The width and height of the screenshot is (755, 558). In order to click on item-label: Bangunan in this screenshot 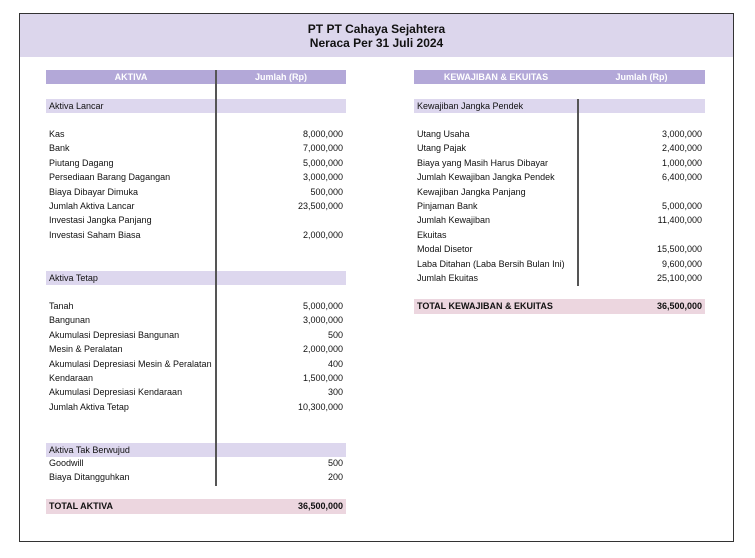, I will do `click(70, 320)`.